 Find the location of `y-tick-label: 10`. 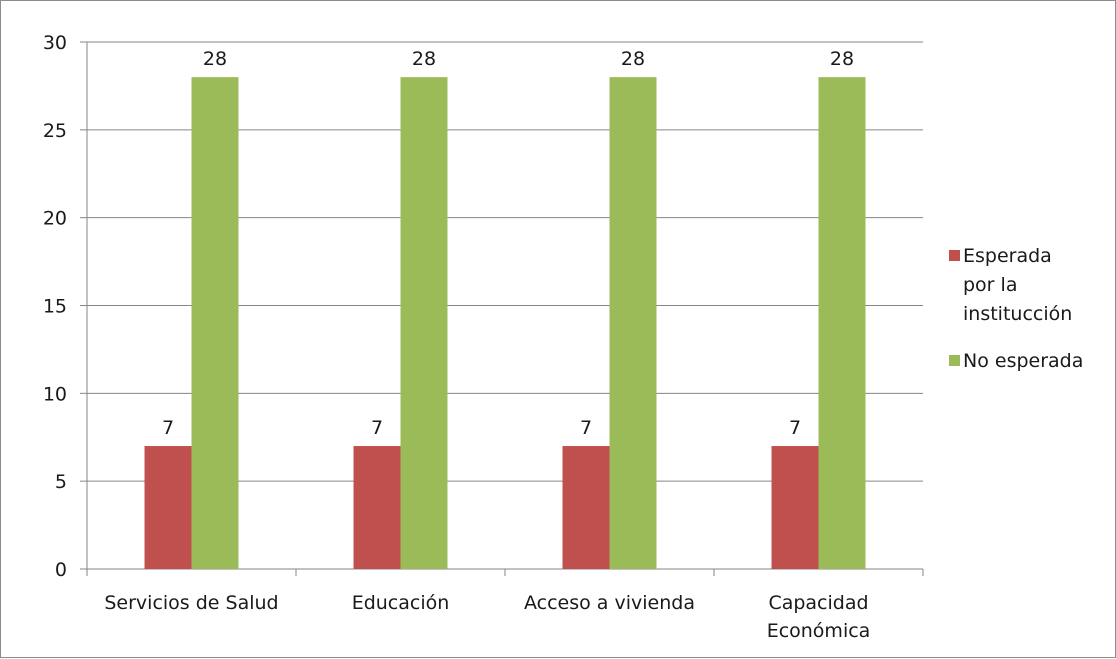

y-tick-label: 10 is located at coordinates (55, 394).